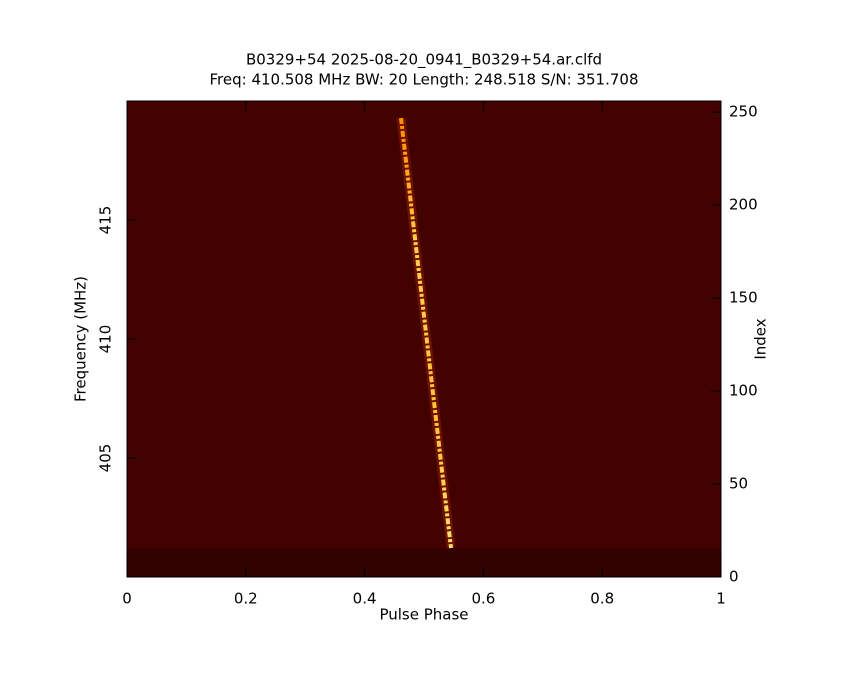 This screenshot has width=850, height=684. I want to click on y2-tick-label: 250, so click(743, 112).